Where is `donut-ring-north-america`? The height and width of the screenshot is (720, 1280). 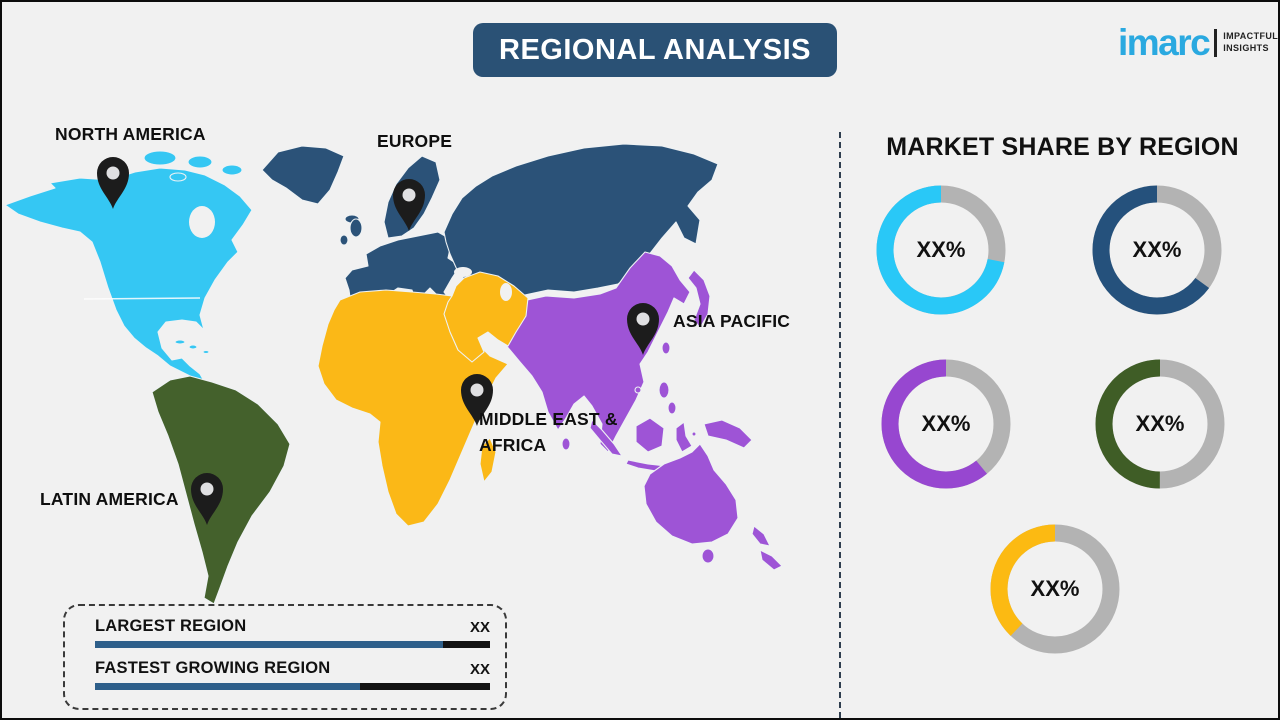
donut-ring-north-america is located at coordinates (941, 250).